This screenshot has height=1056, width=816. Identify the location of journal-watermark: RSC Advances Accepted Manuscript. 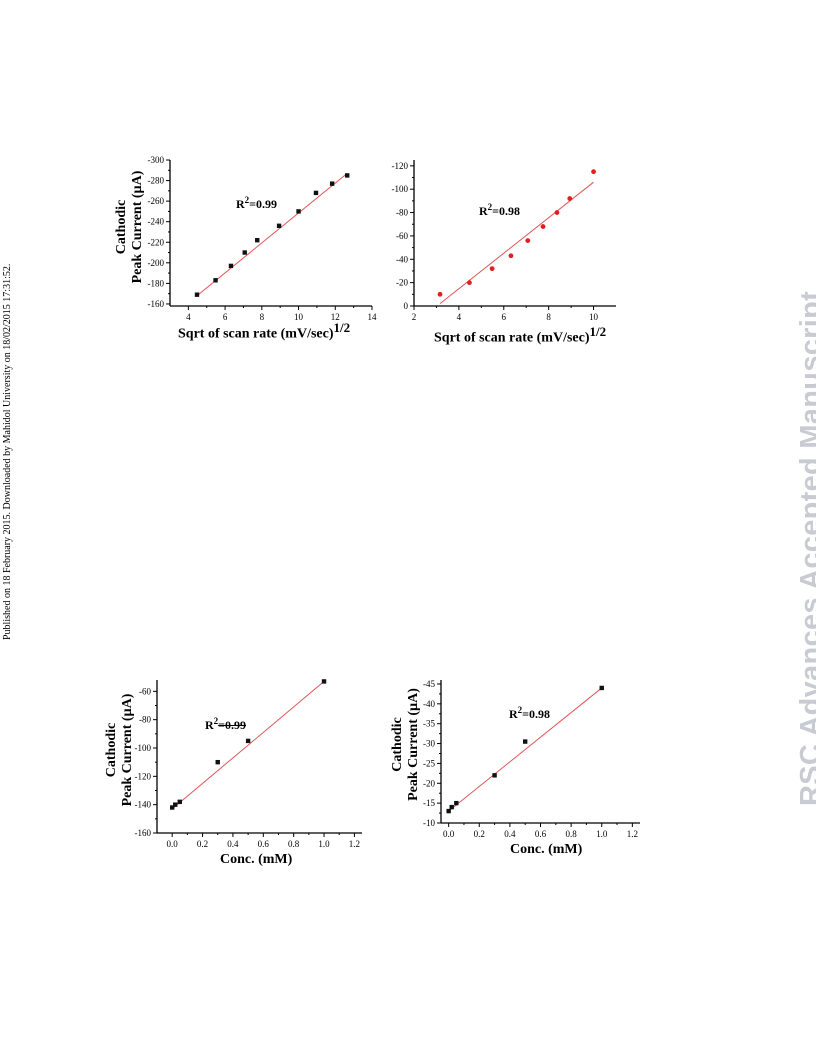
(805, 548).